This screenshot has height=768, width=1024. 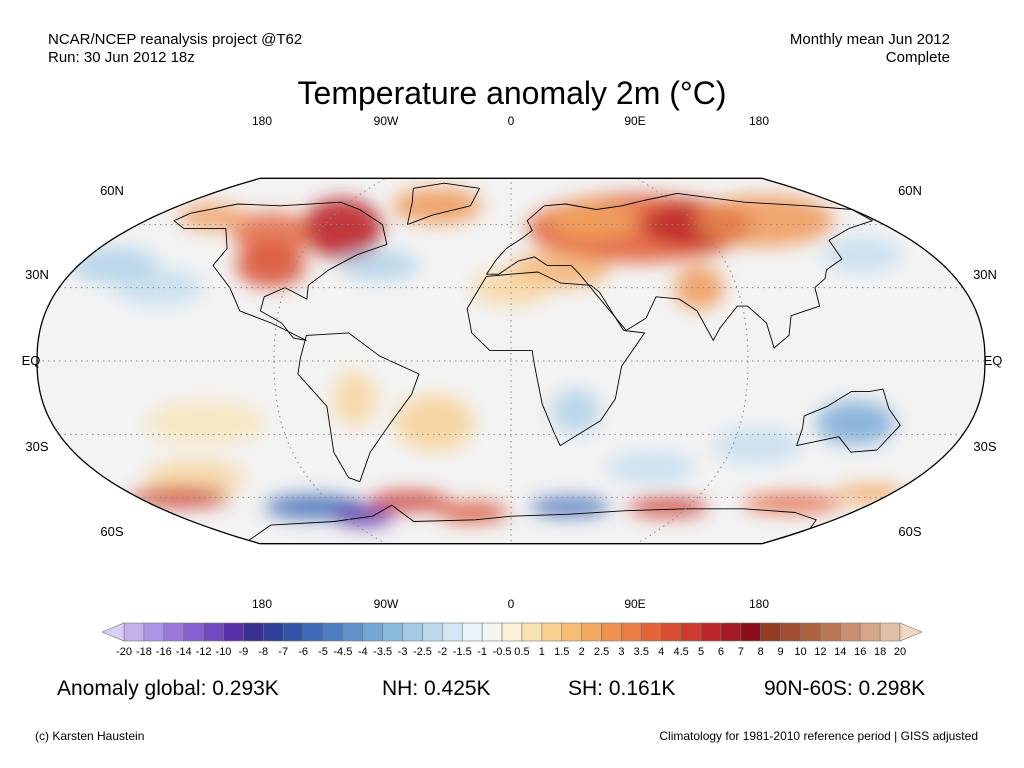 What do you see at coordinates (582, 652) in the screenshot?
I see `colorbar-tick: 2` at bounding box center [582, 652].